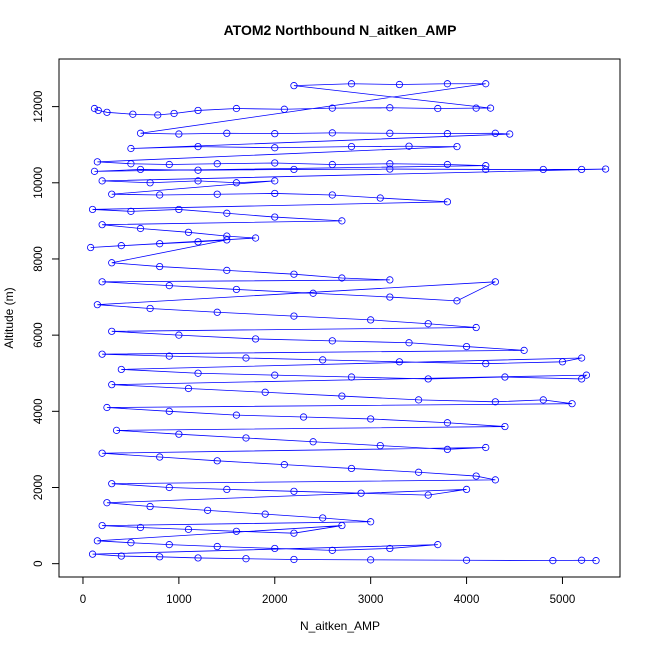 The width and height of the screenshot is (650, 650). Describe the element at coordinates (275, 600) in the screenshot. I see `x-tick-label: 2000` at that location.